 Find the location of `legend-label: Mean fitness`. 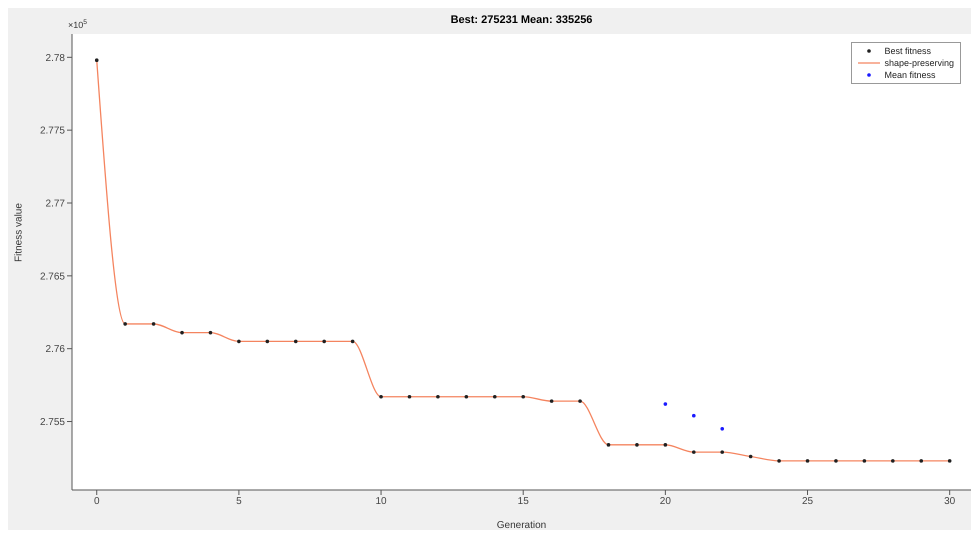

legend-label: Mean fitness is located at coordinates (910, 75).